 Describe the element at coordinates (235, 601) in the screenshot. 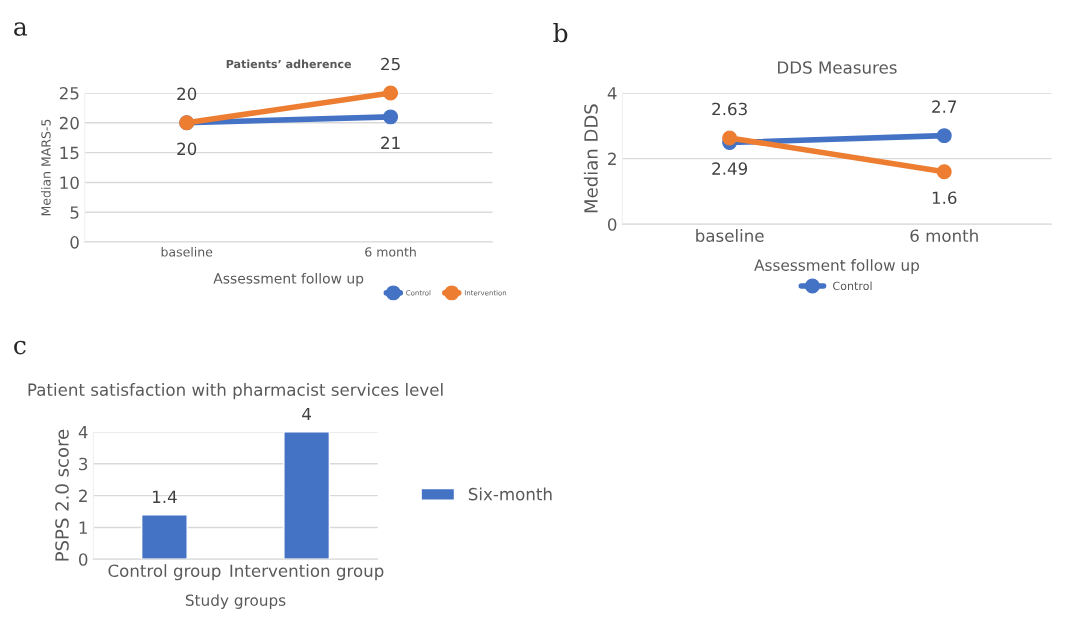

I see `x-axis-title: Study groups` at that location.